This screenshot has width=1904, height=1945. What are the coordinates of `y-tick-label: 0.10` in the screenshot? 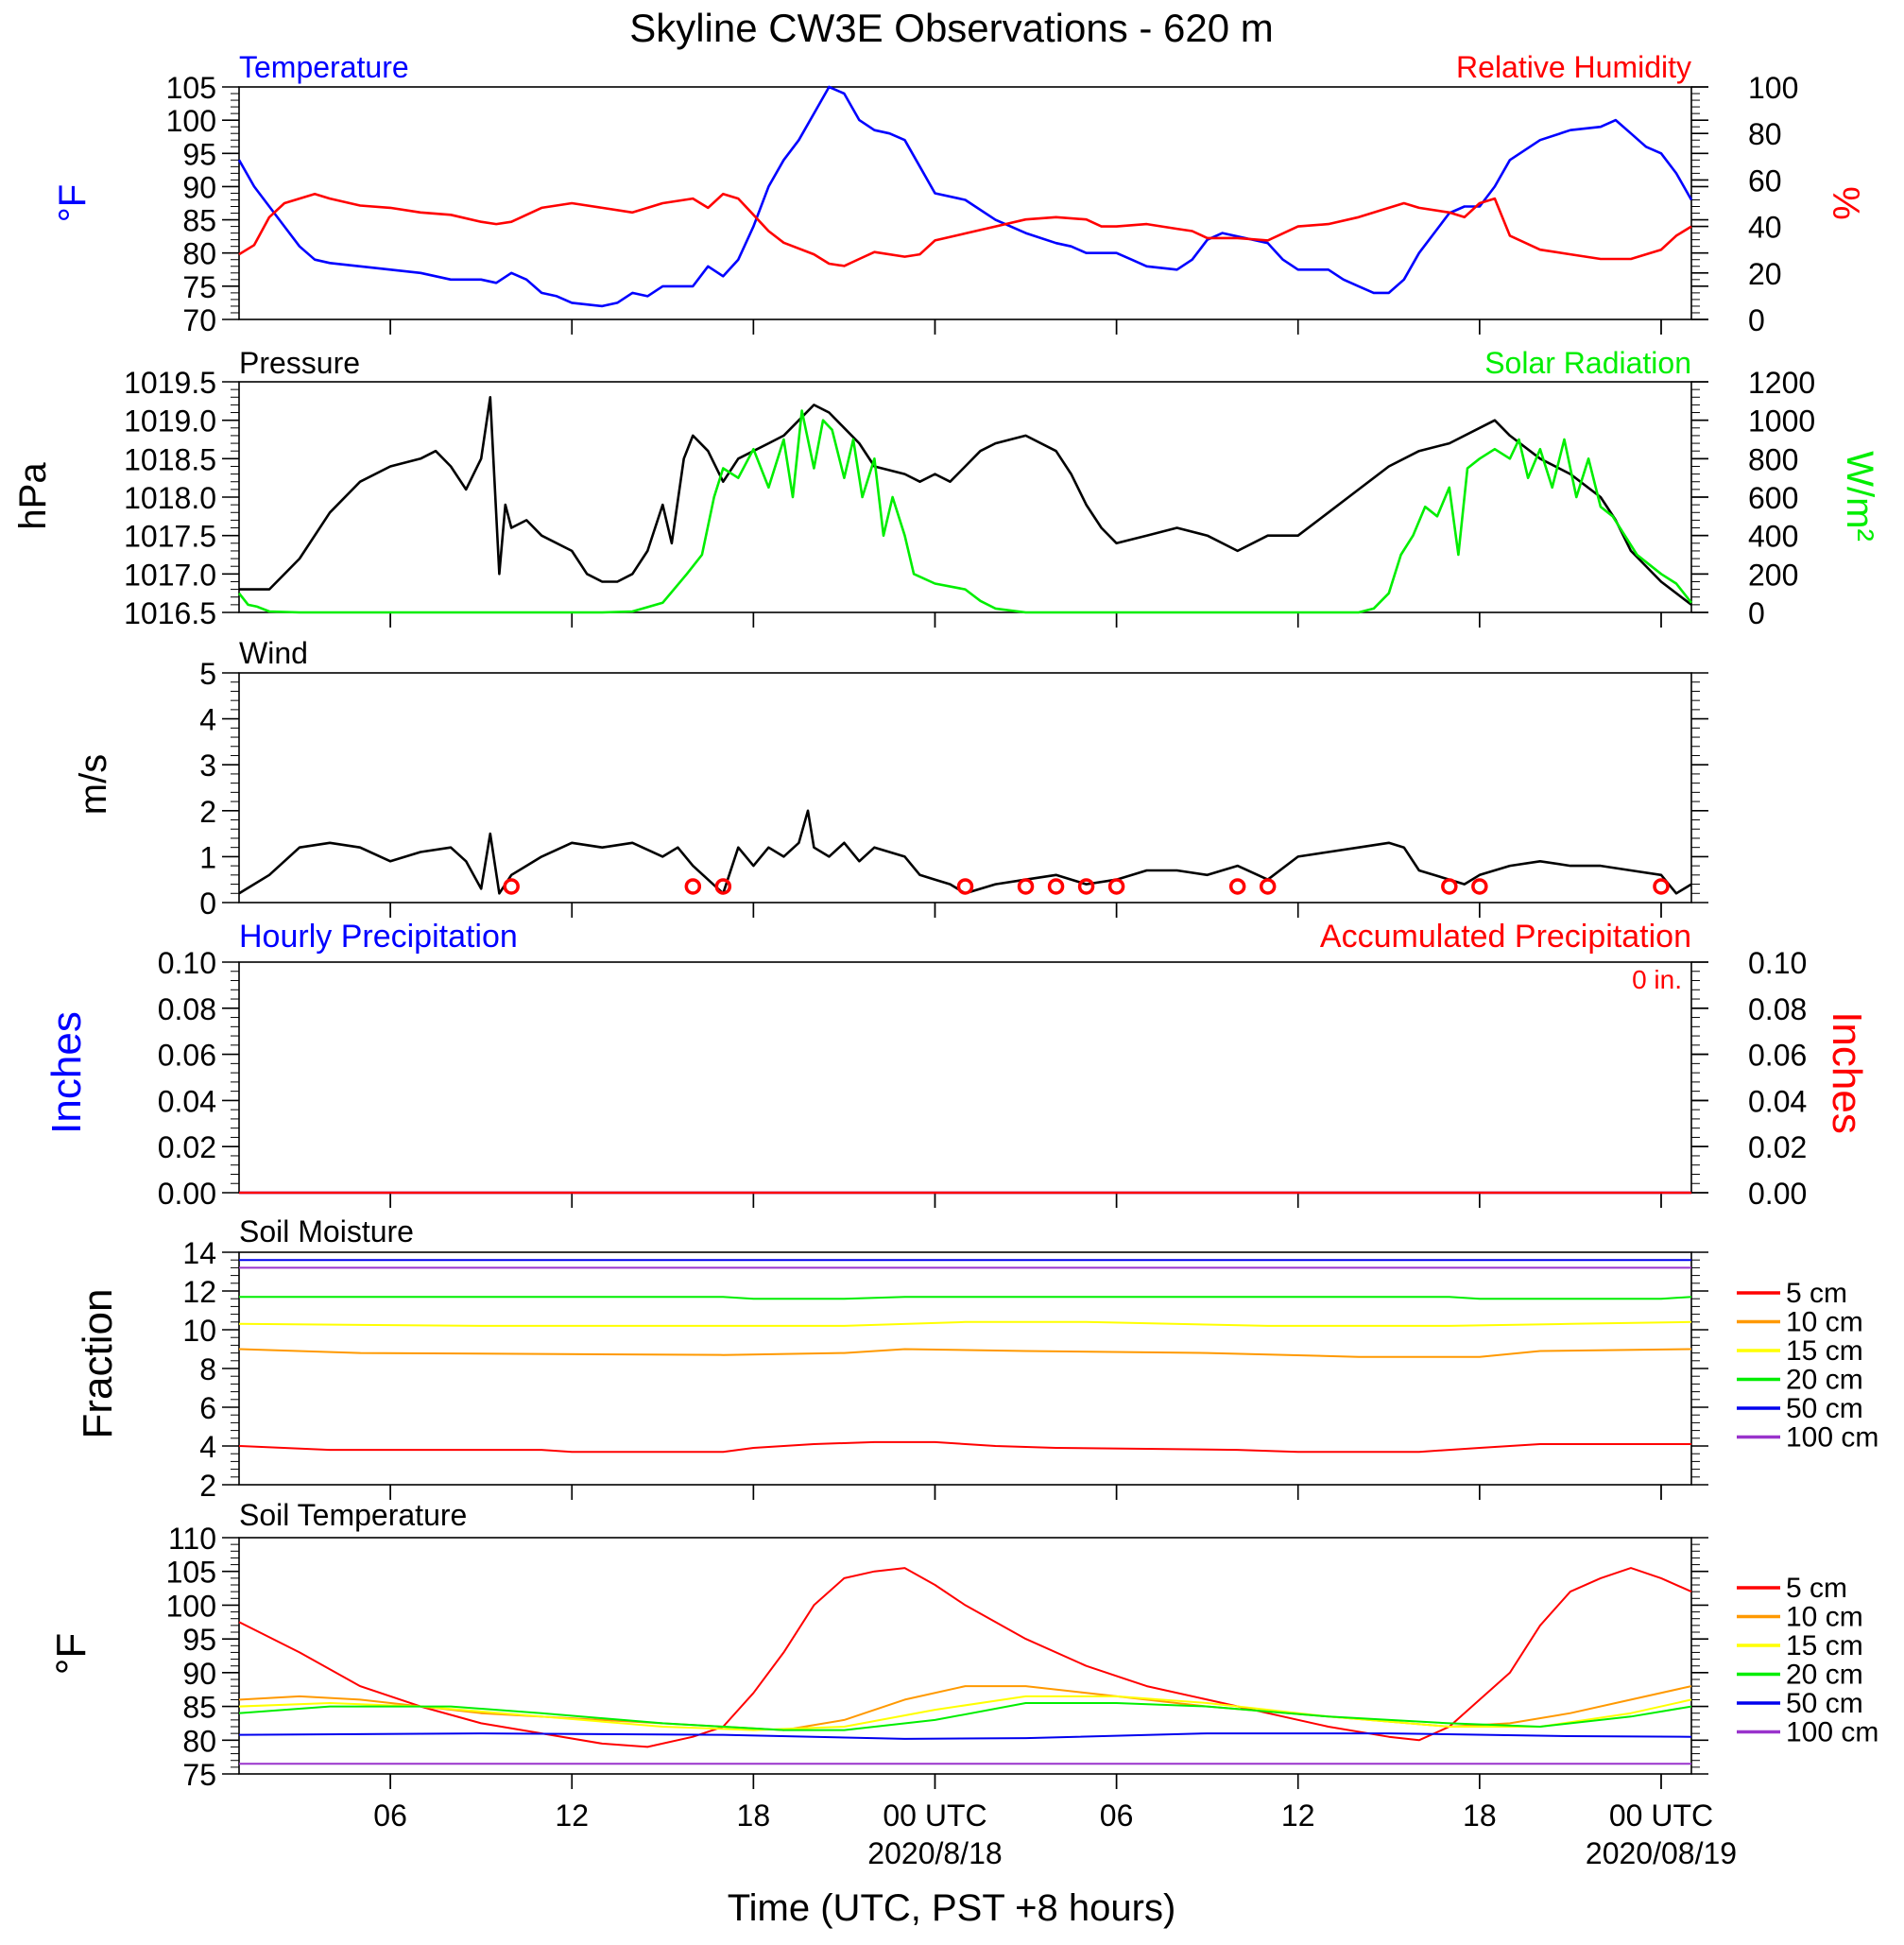 It's located at (187, 963).